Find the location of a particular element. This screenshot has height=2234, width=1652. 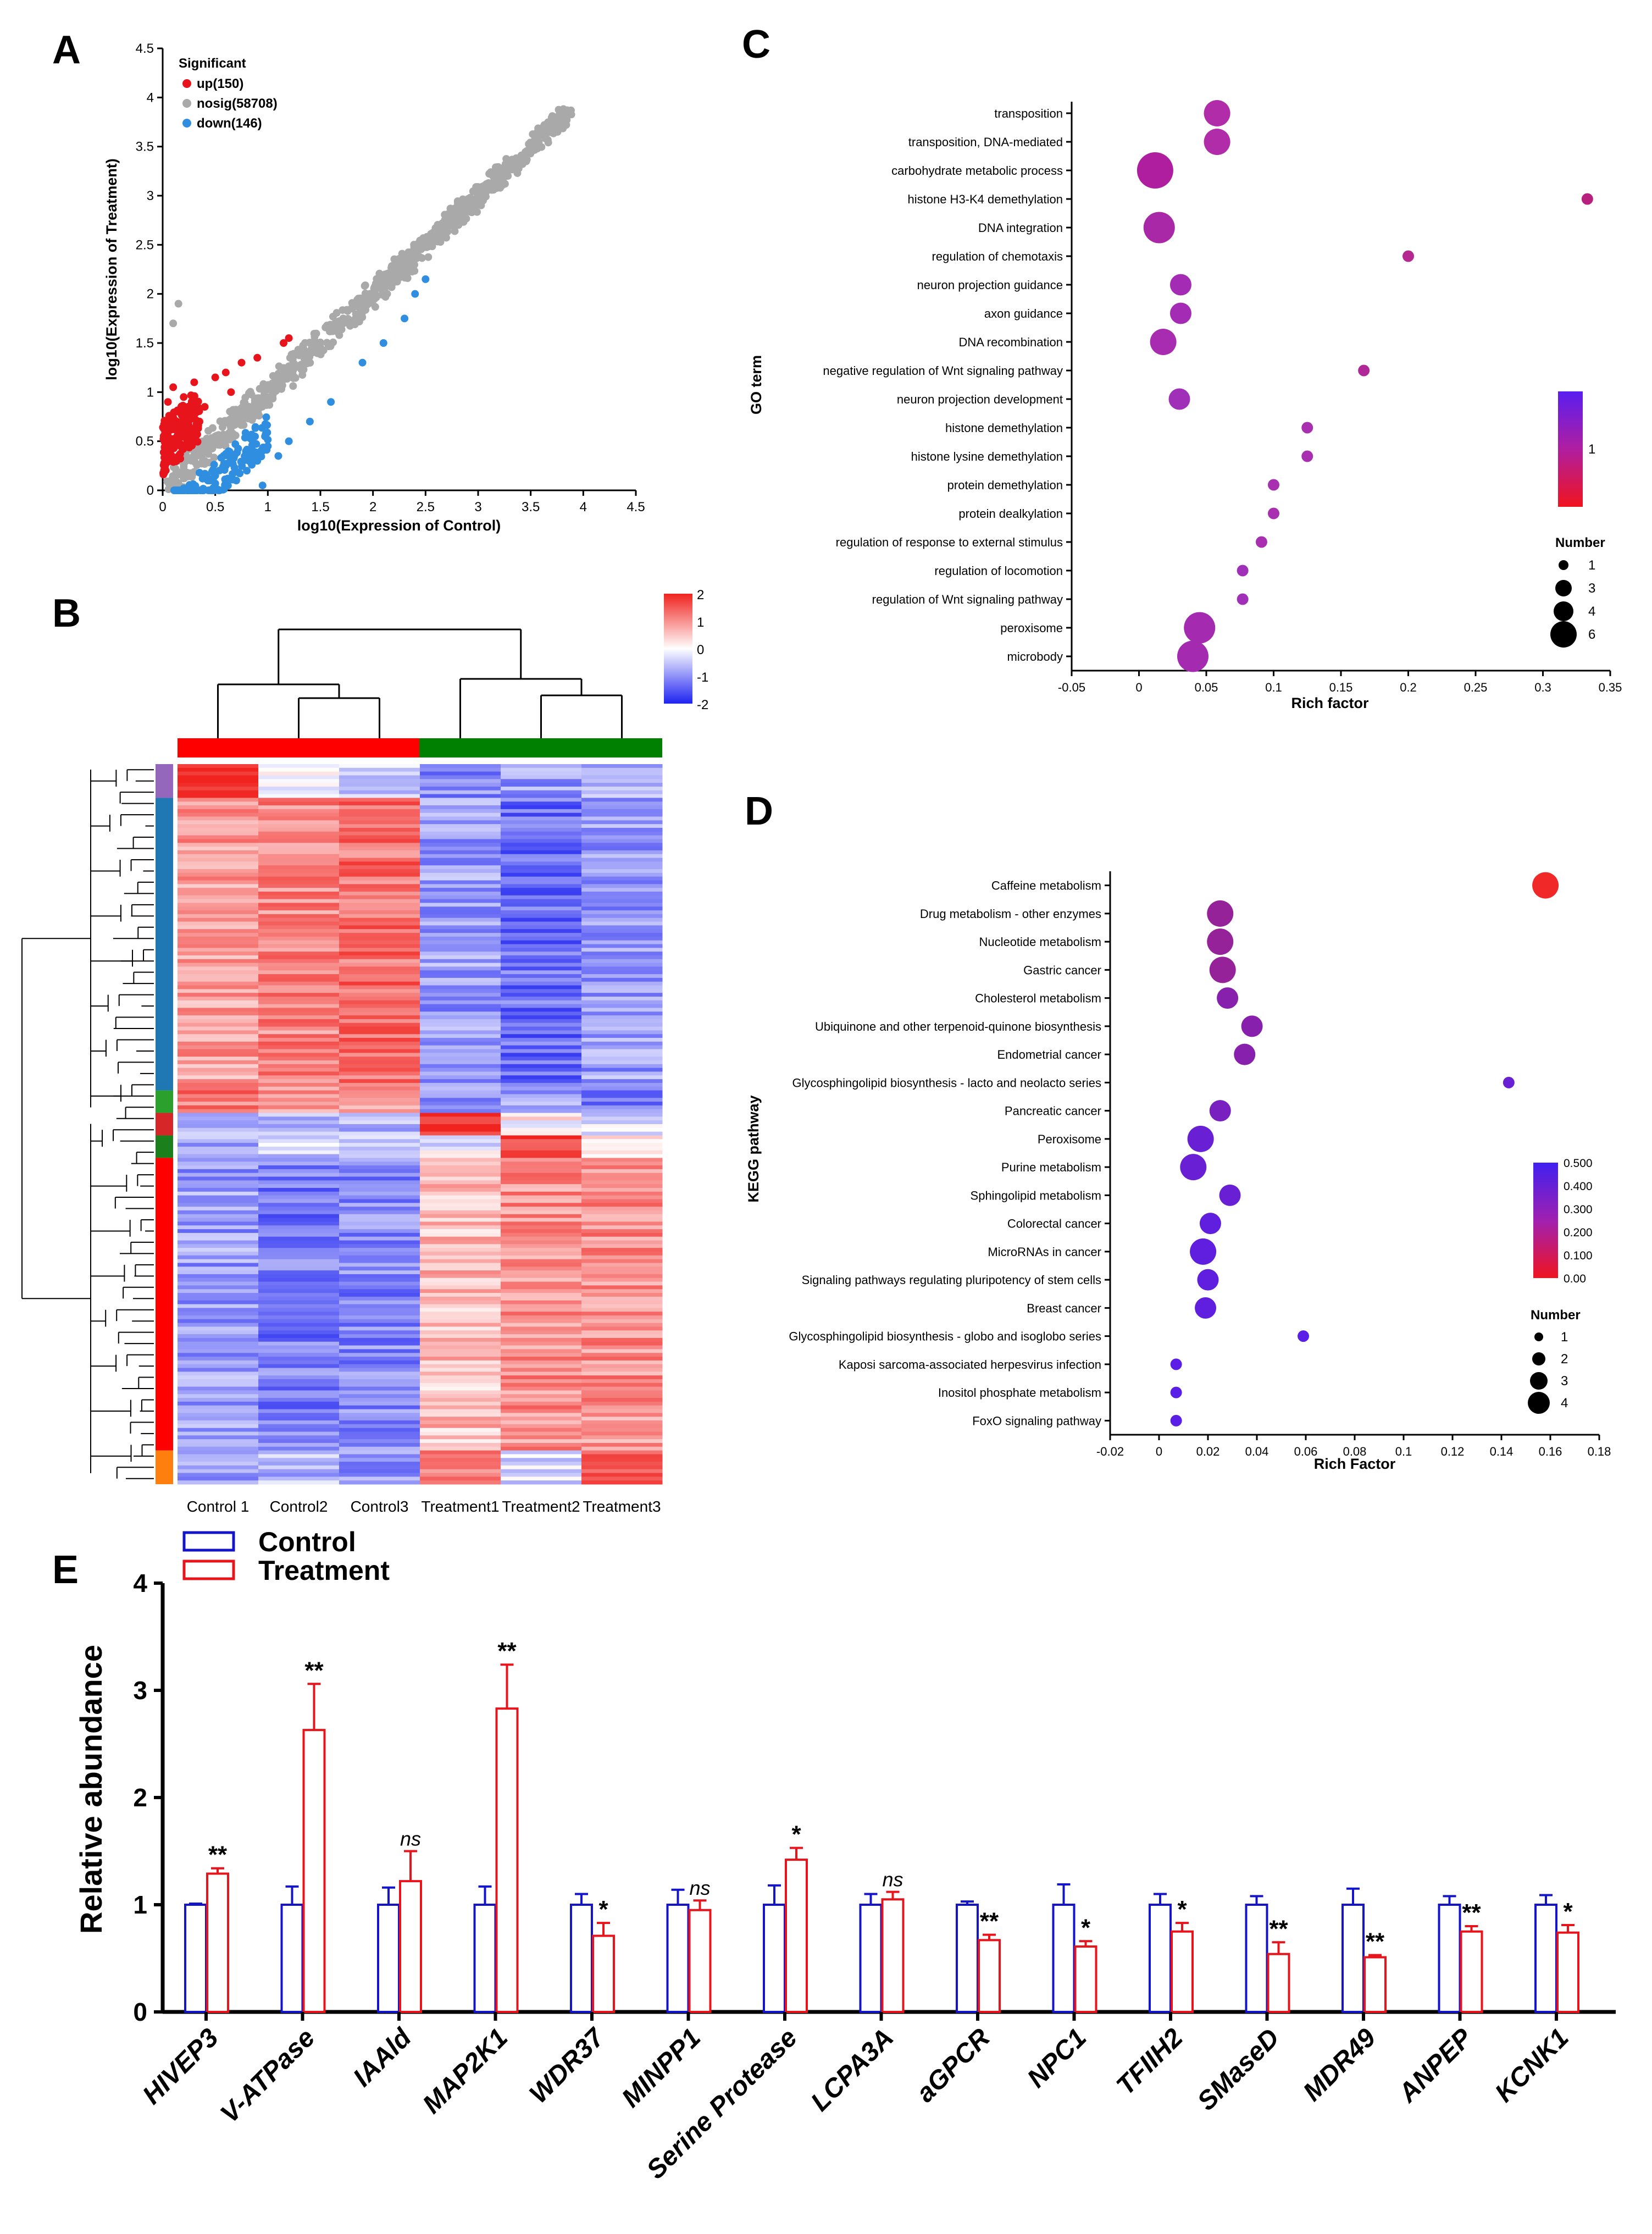

category-label: ANPEP is located at coordinates (1435, 2066).